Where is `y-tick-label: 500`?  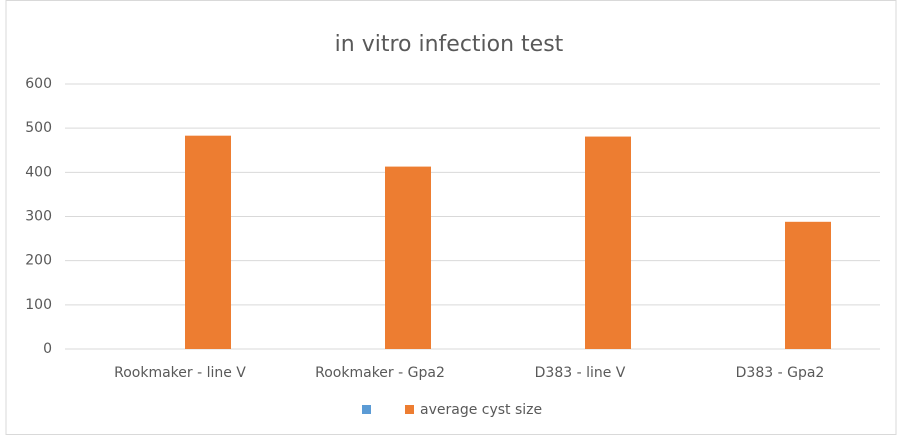
y-tick-label: 500 is located at coordinates (38, 128).